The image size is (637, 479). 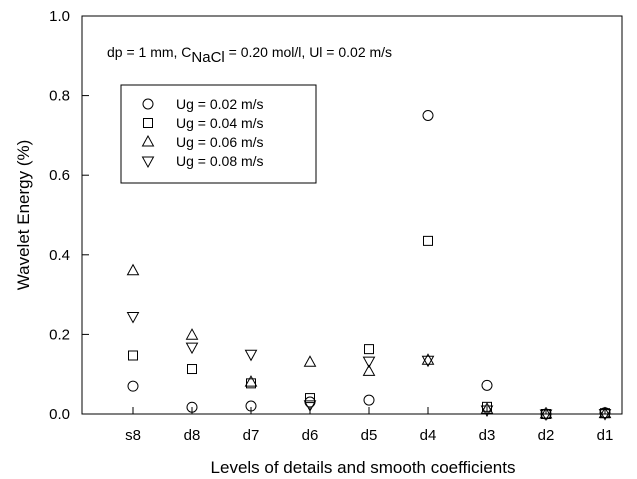 What do you see at coordinates (59, 255) in the screenshot?
I see `y-tick-label: 0.4` at bounding box center [59, 255].